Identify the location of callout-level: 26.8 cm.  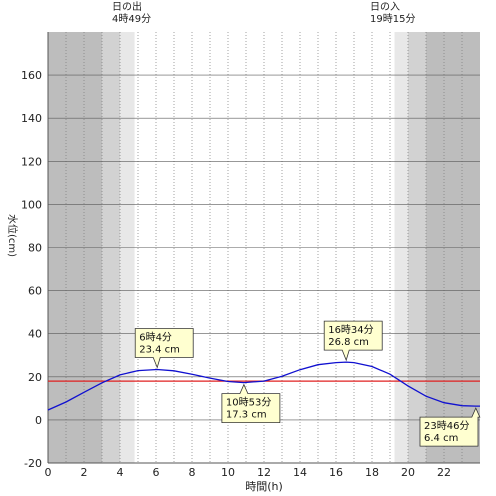
(348, 342).